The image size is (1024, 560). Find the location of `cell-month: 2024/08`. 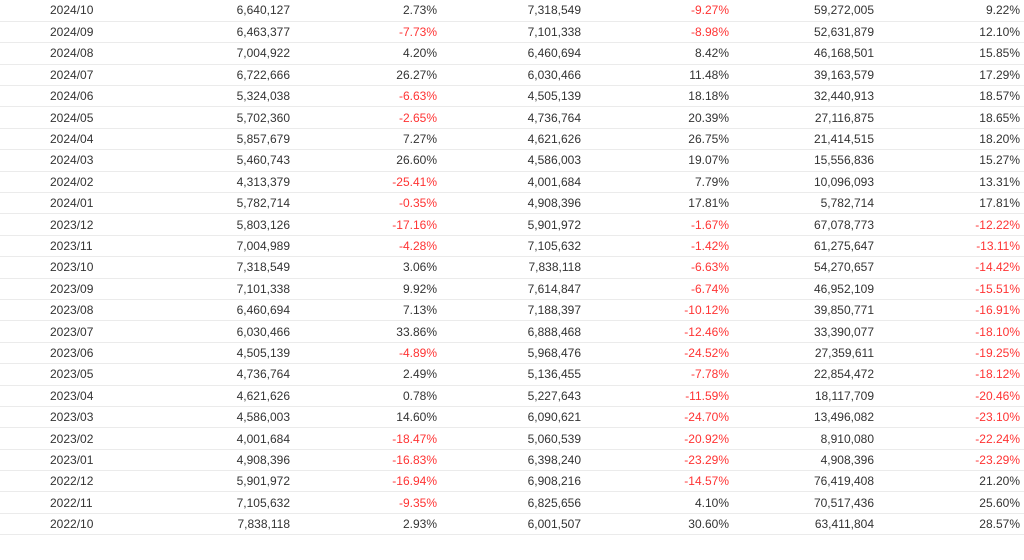

cell-month: 2024/08 is located at coordinates (82, 53).